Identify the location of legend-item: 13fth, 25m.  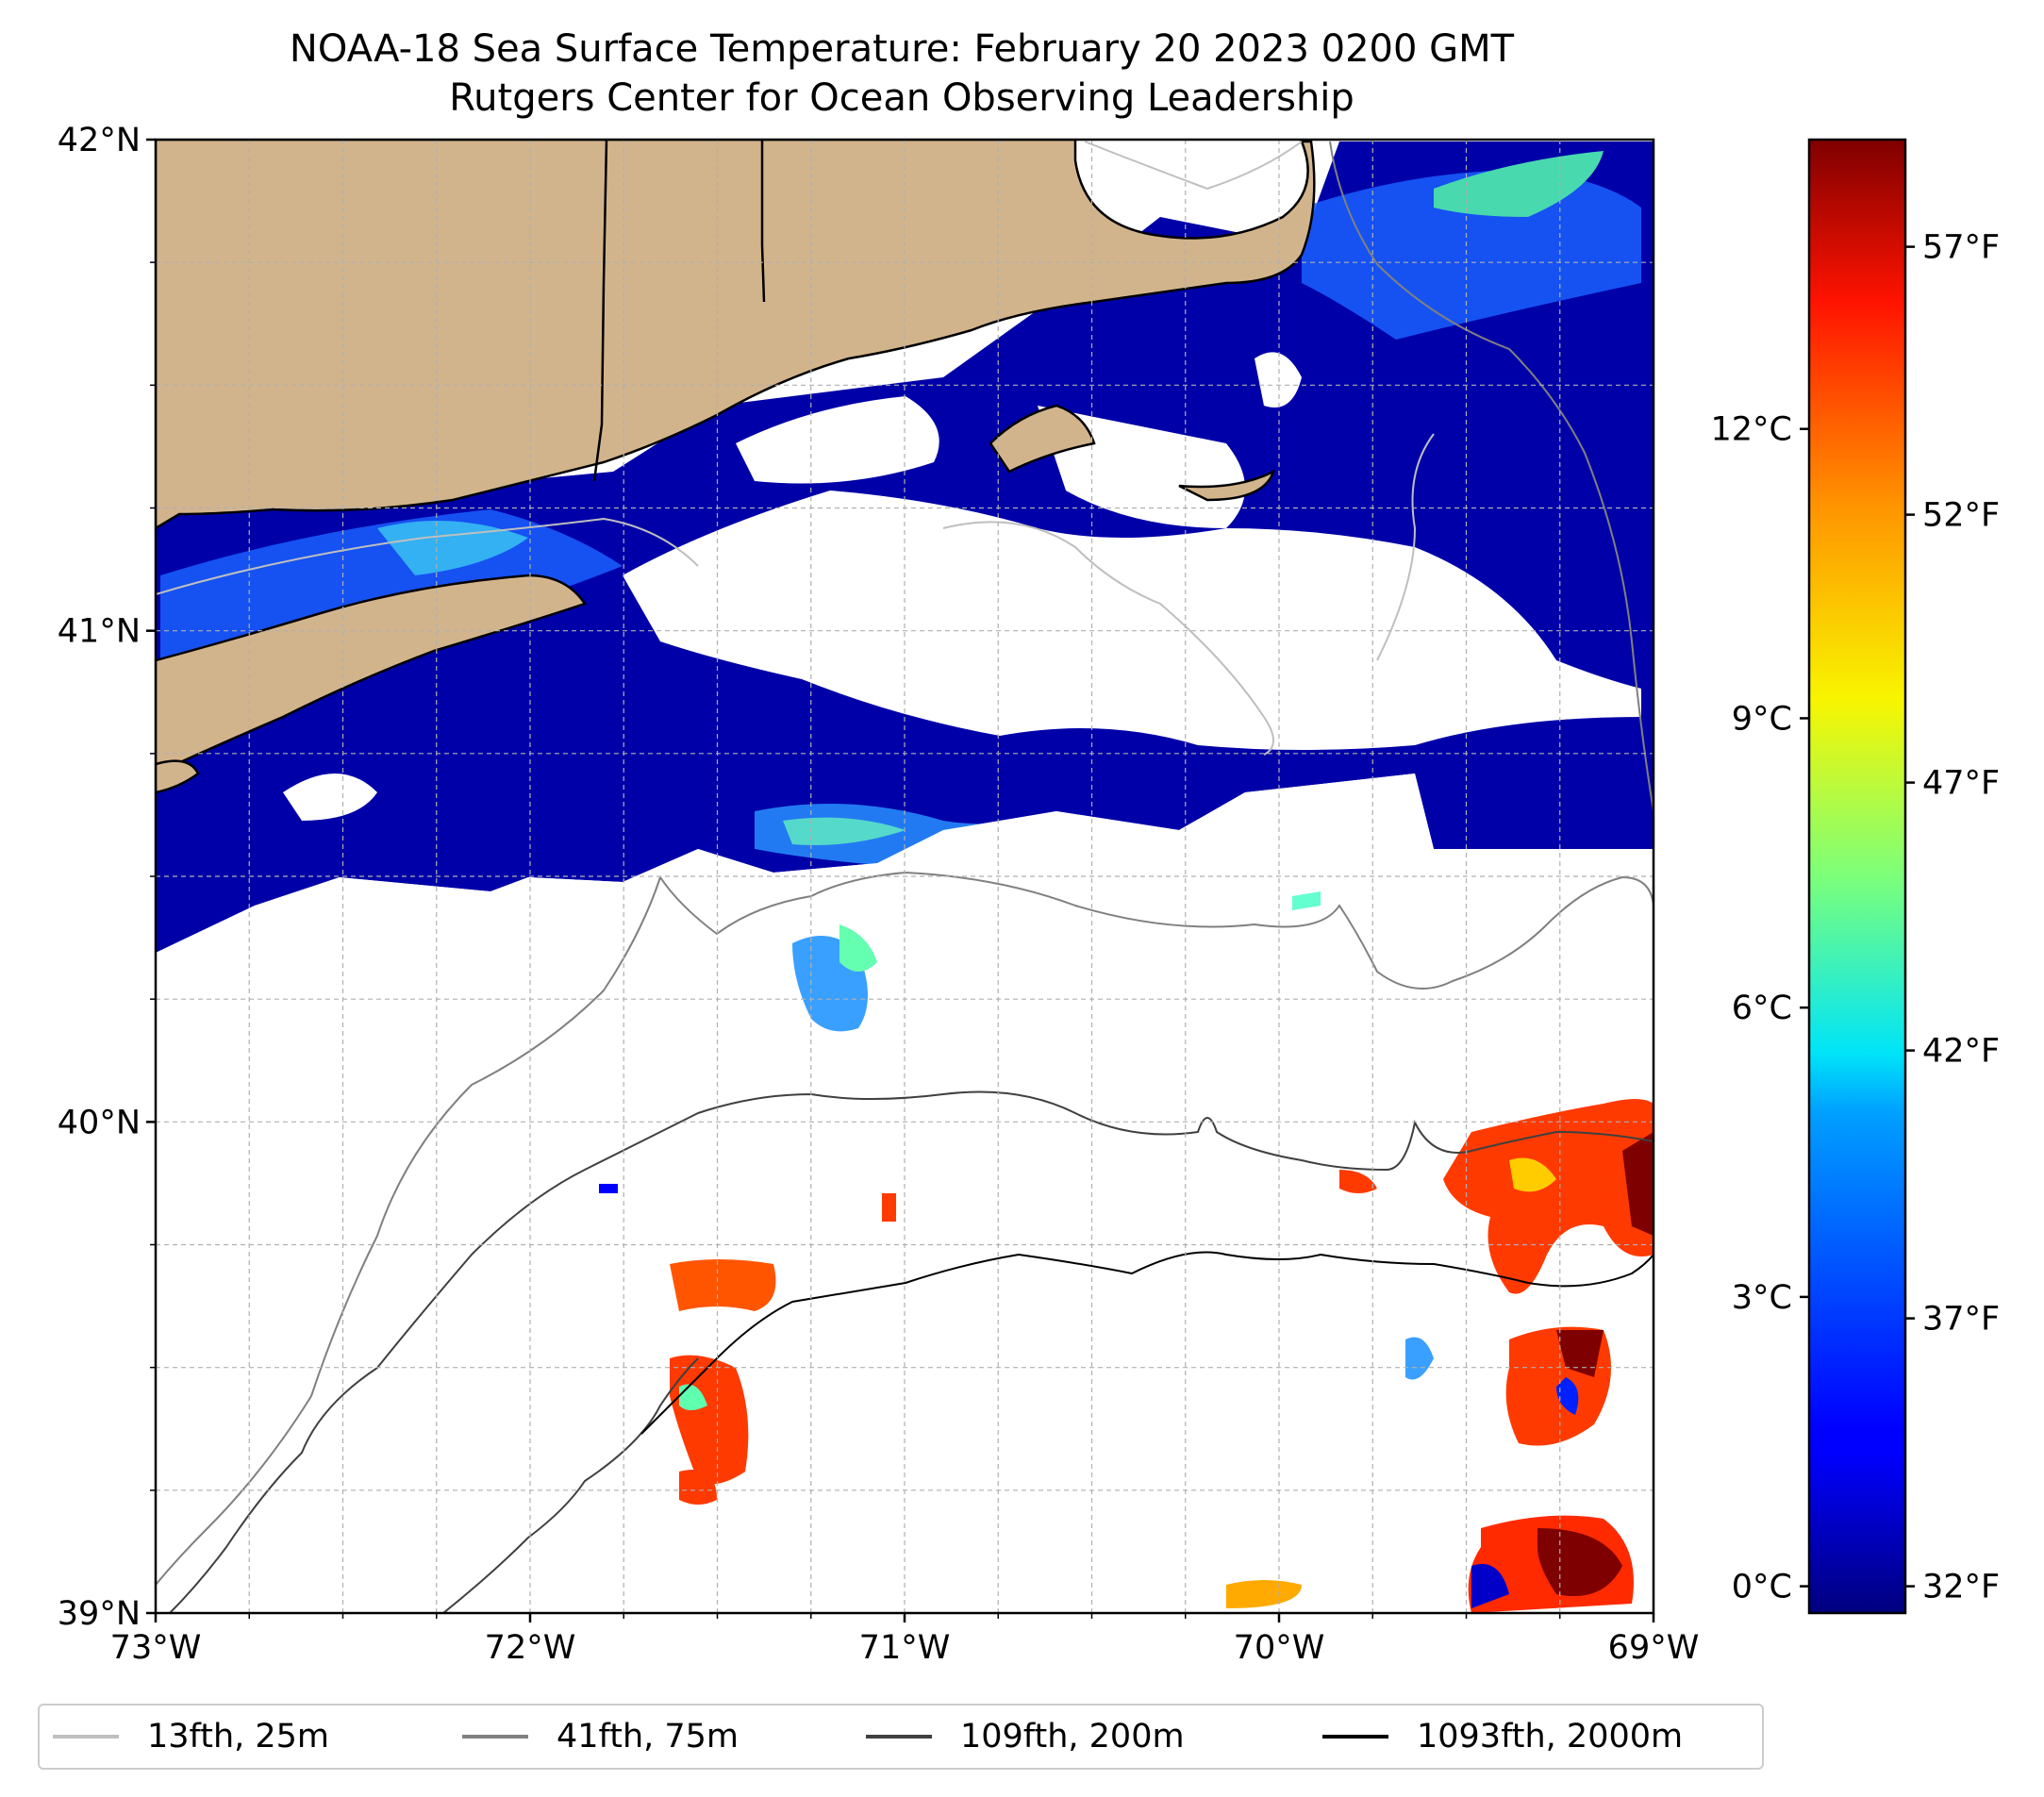
(191, 1736).